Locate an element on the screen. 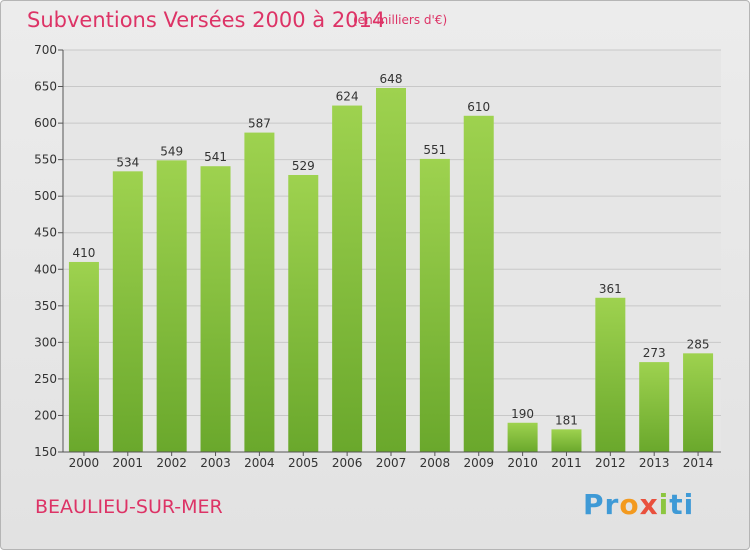  x-tick-label: 2014 is located at coordinates (698, 463).